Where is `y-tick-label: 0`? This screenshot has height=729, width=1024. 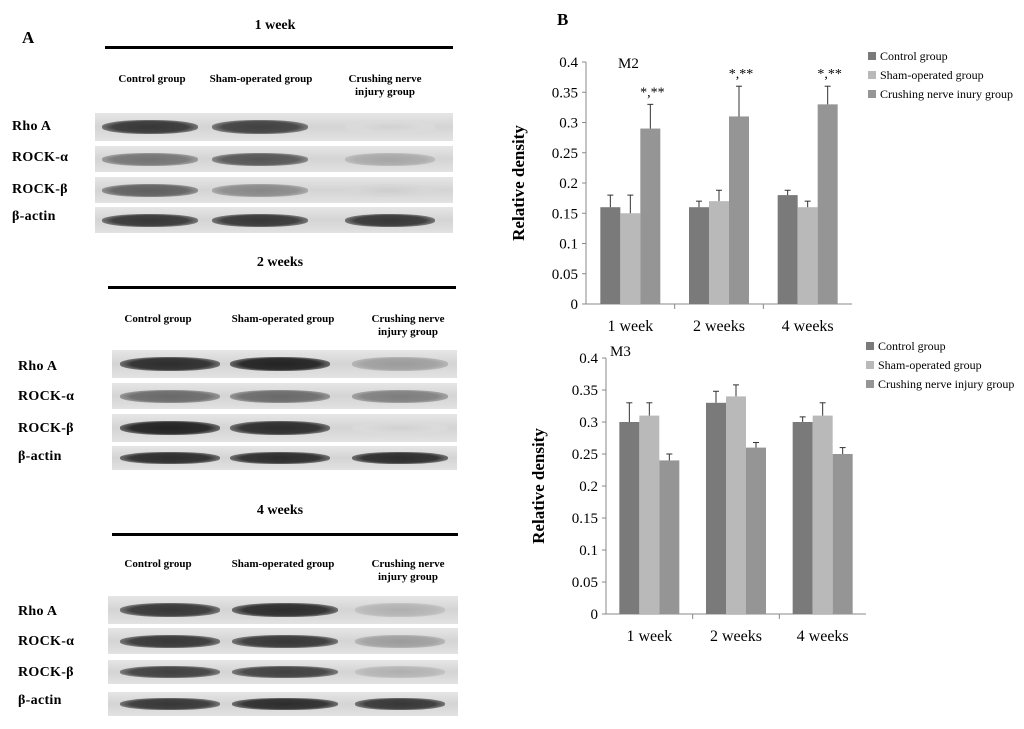
y-tick-label: 0 is located at coordinates (595, 615).